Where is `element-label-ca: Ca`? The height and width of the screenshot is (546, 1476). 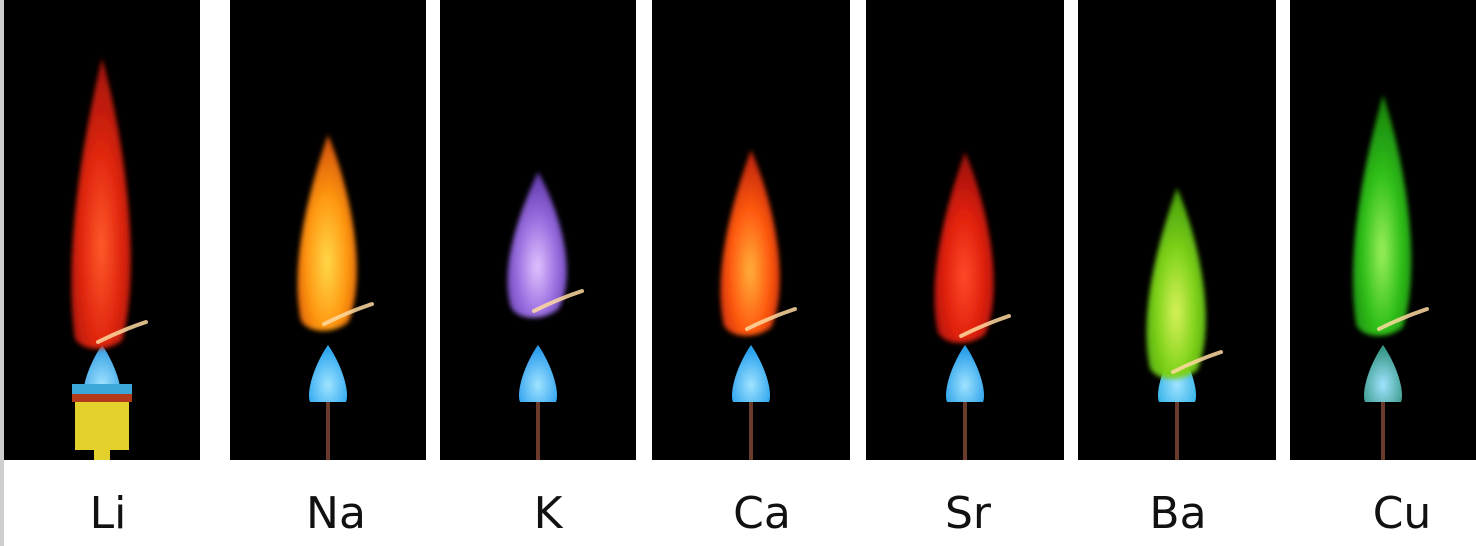
element-label-ca: Ca is located at coordinates (762, 513).